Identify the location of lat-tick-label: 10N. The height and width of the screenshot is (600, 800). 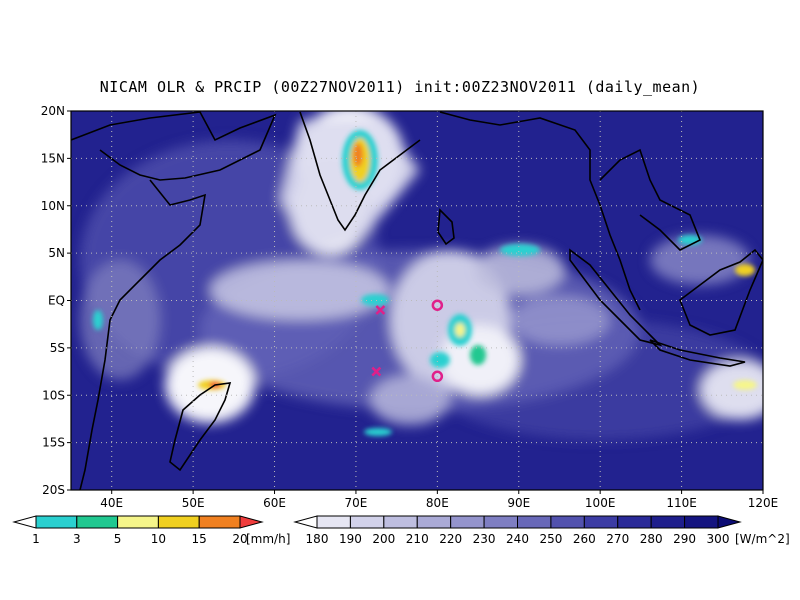
(53, 206).